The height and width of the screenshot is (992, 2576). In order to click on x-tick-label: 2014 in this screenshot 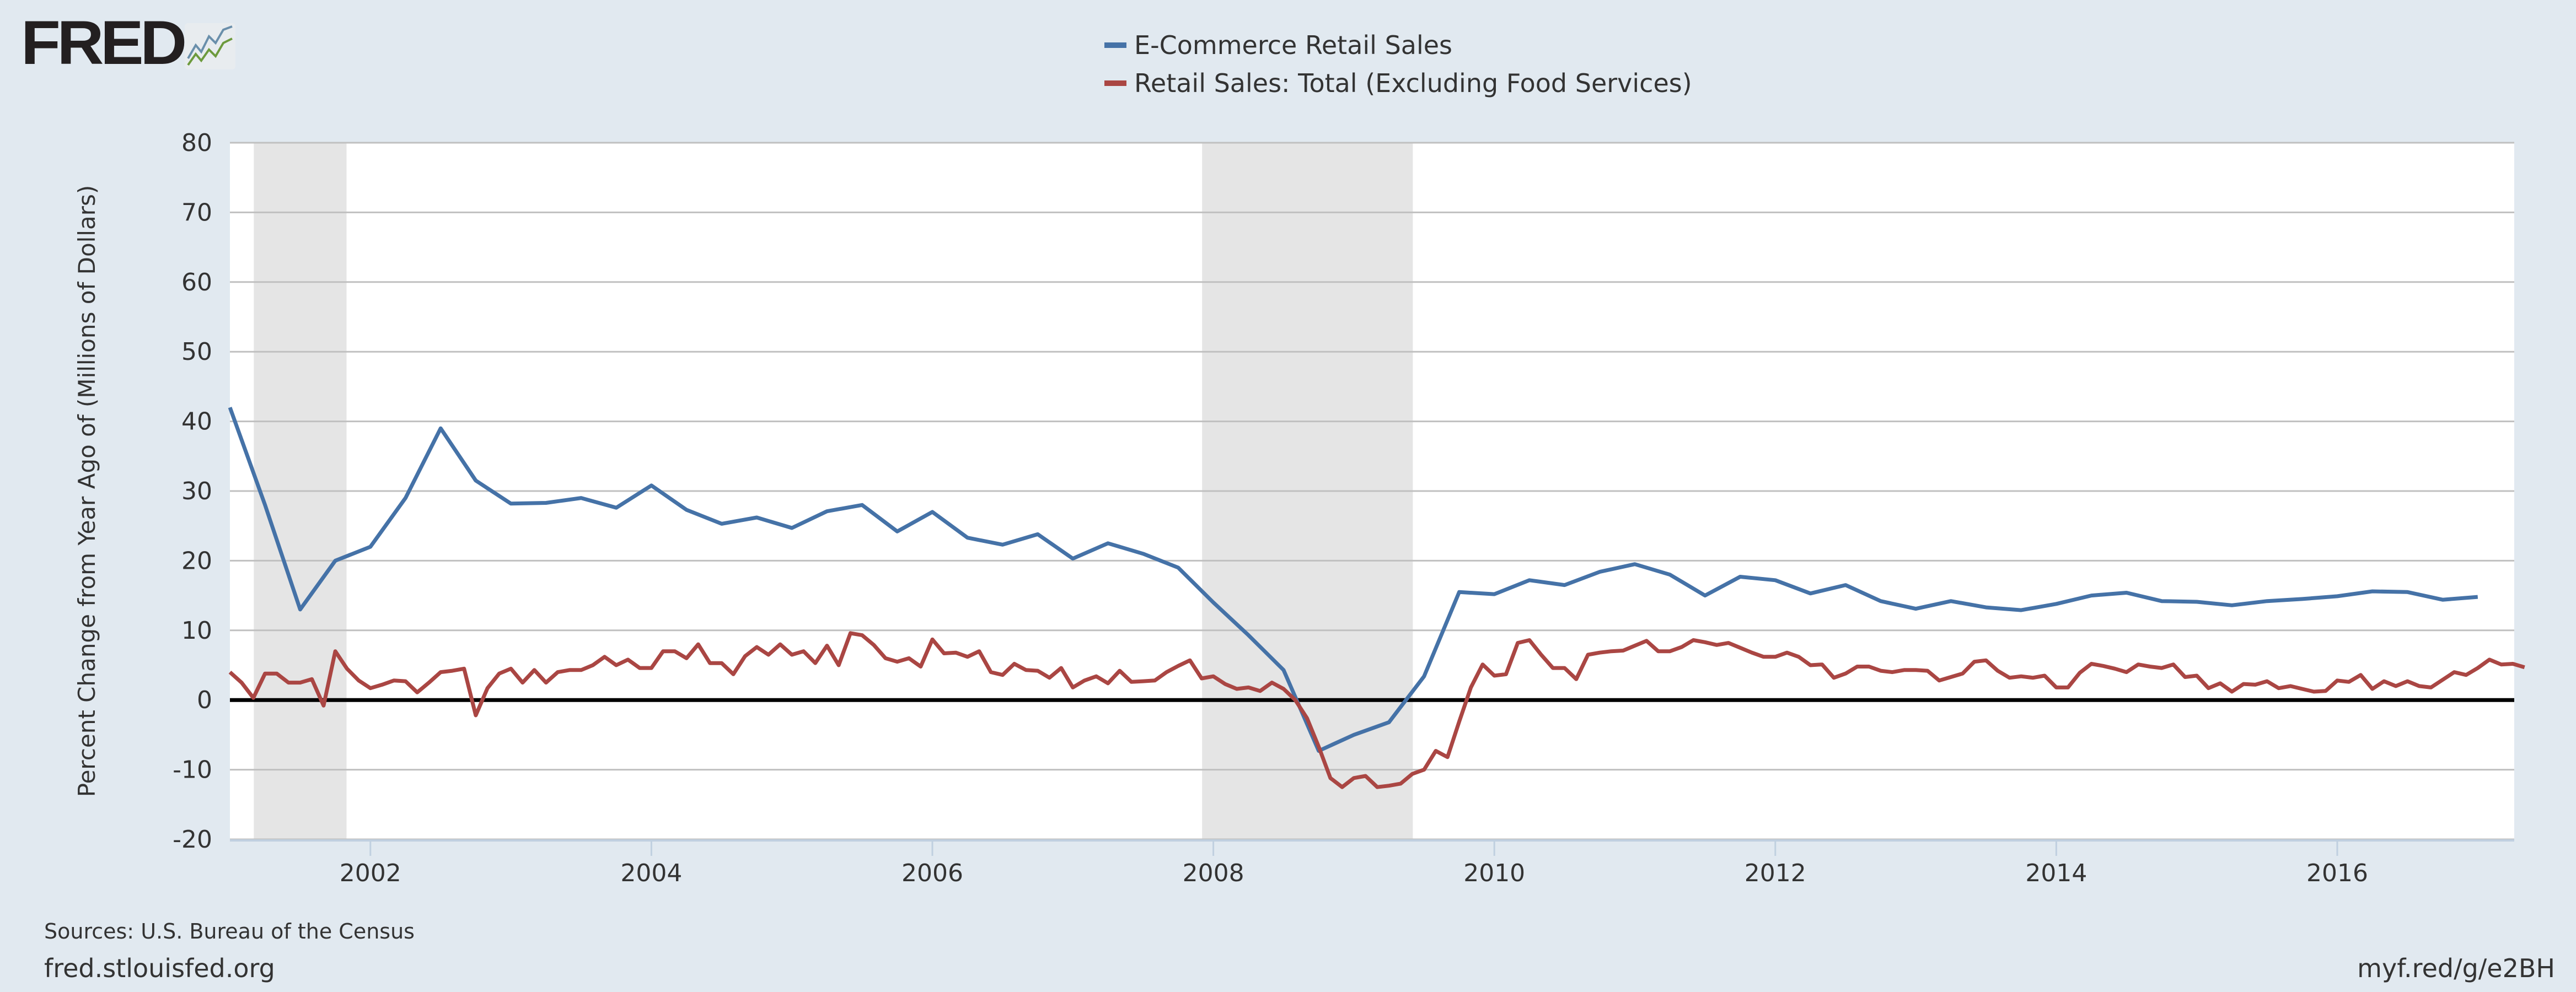, I will do `click(2056, 873)`.